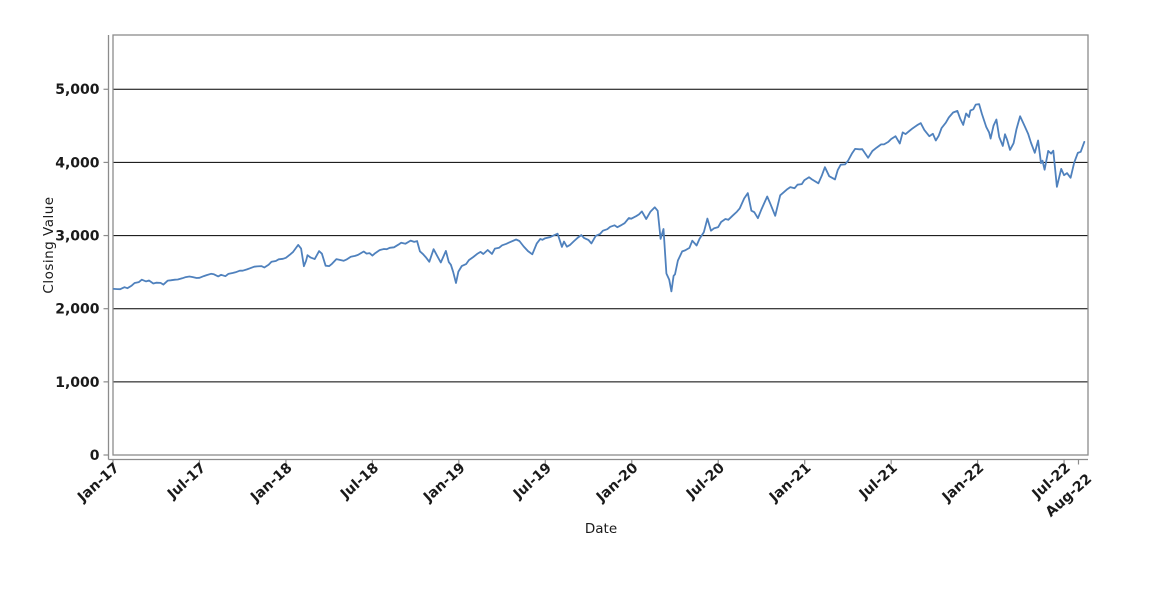  I want to click on x-tick-label: Jul-18, so click(359, 481).